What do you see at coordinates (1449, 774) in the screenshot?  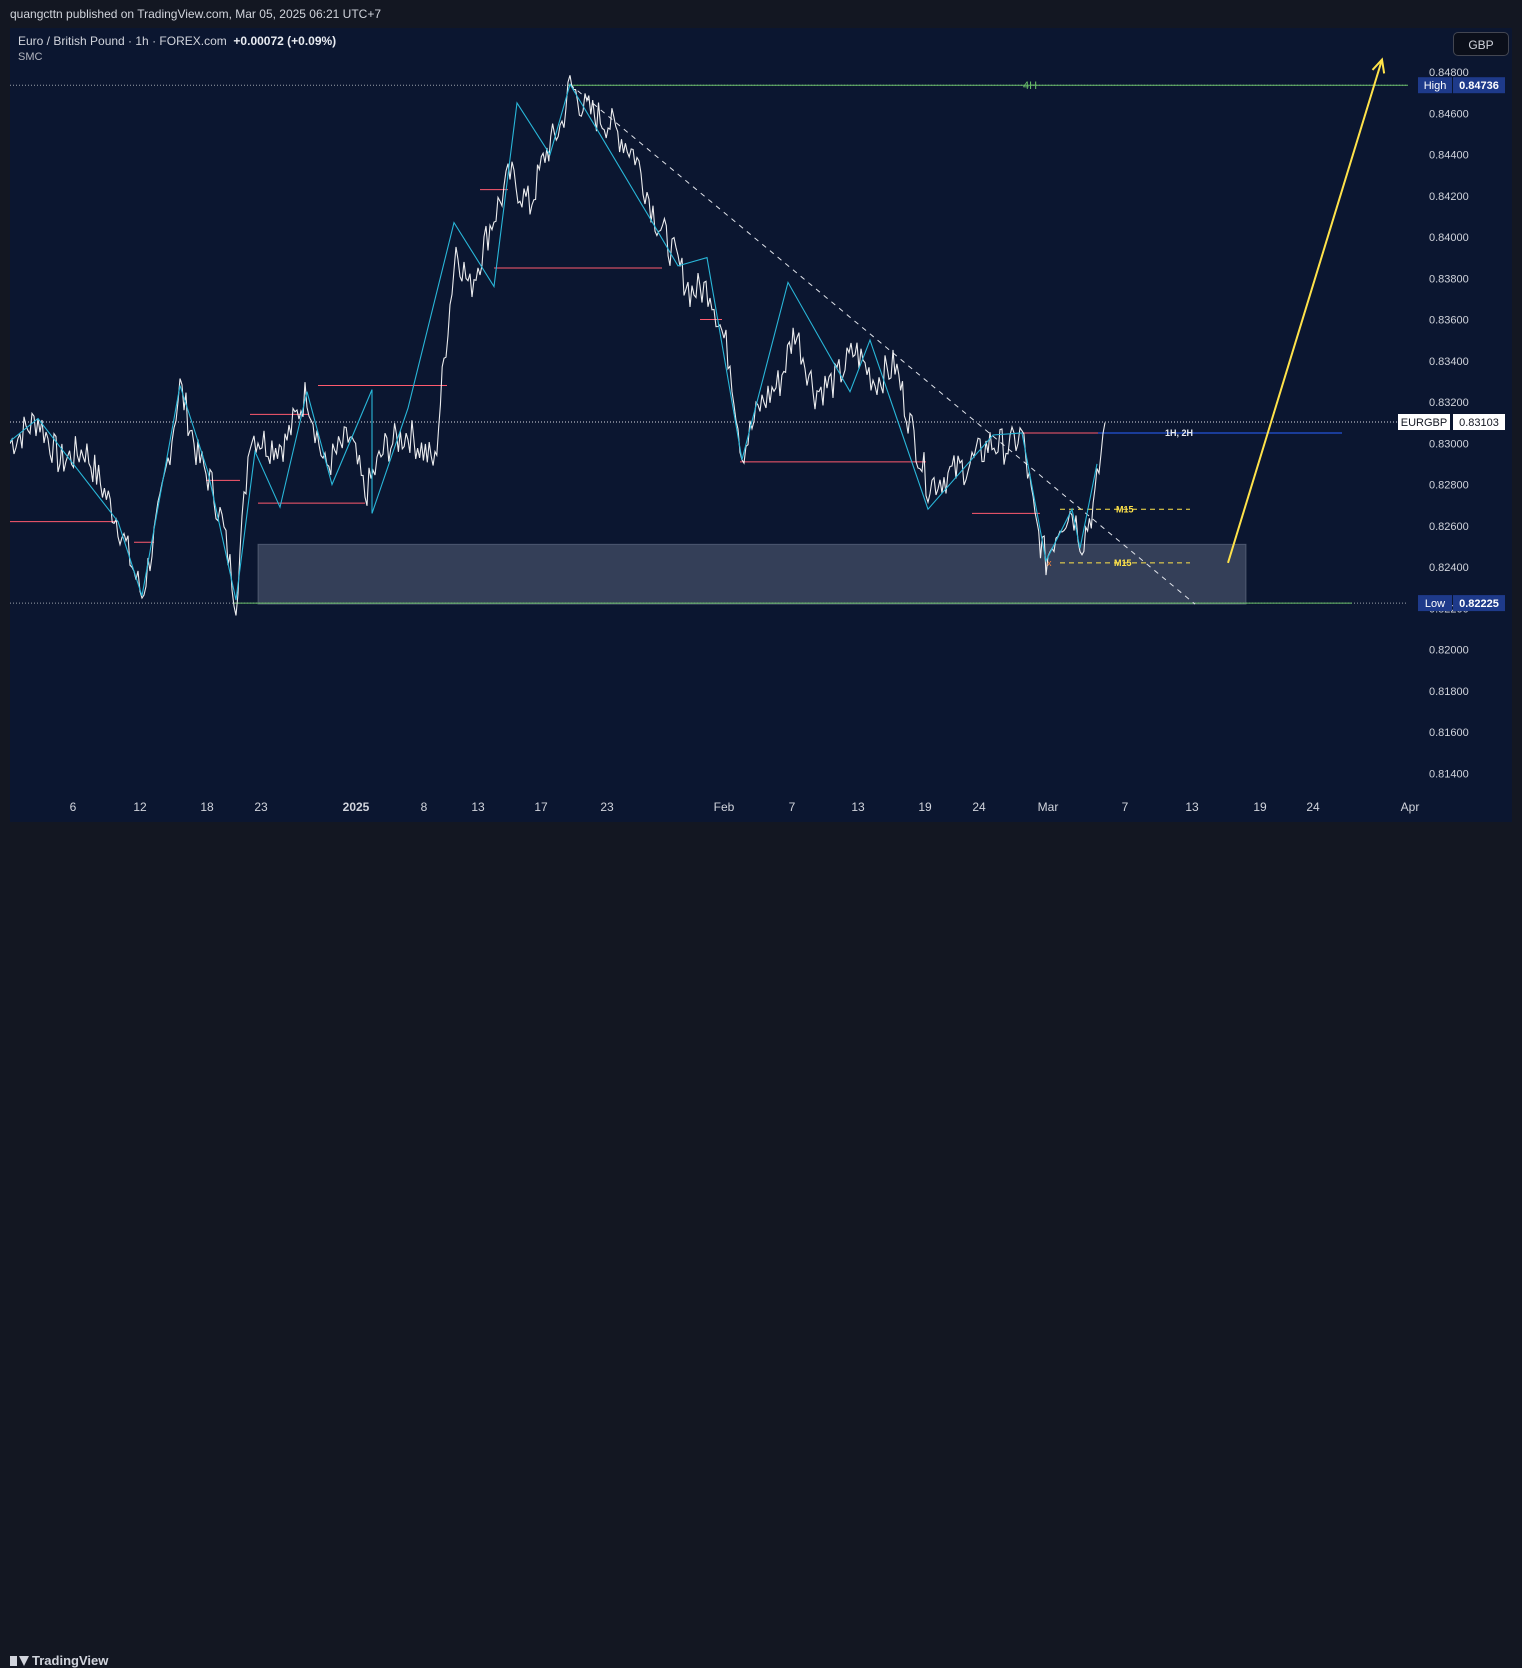 I see `price-tick: 0.81400` at bounding box center [1449, 774].